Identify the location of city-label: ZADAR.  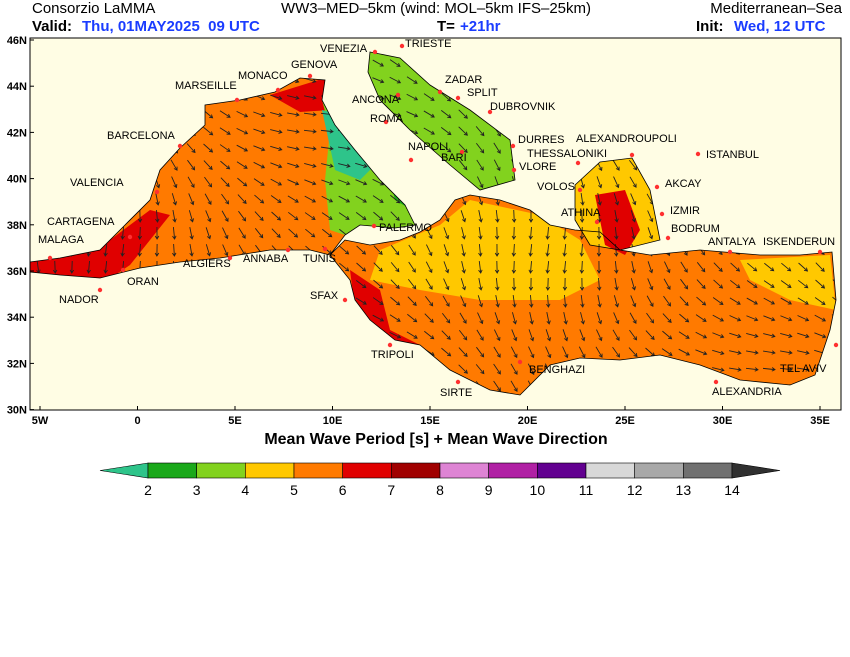
(463, 80).